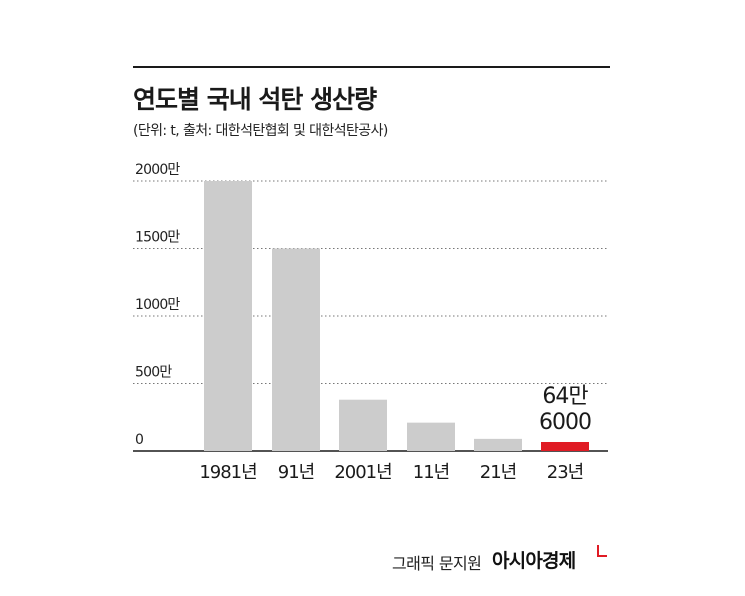 This screenshot has width=745, height=596. Describe the element at coordinates (227, 472) in the screenshot. I see `x-tick-label: 1981년` at that location.